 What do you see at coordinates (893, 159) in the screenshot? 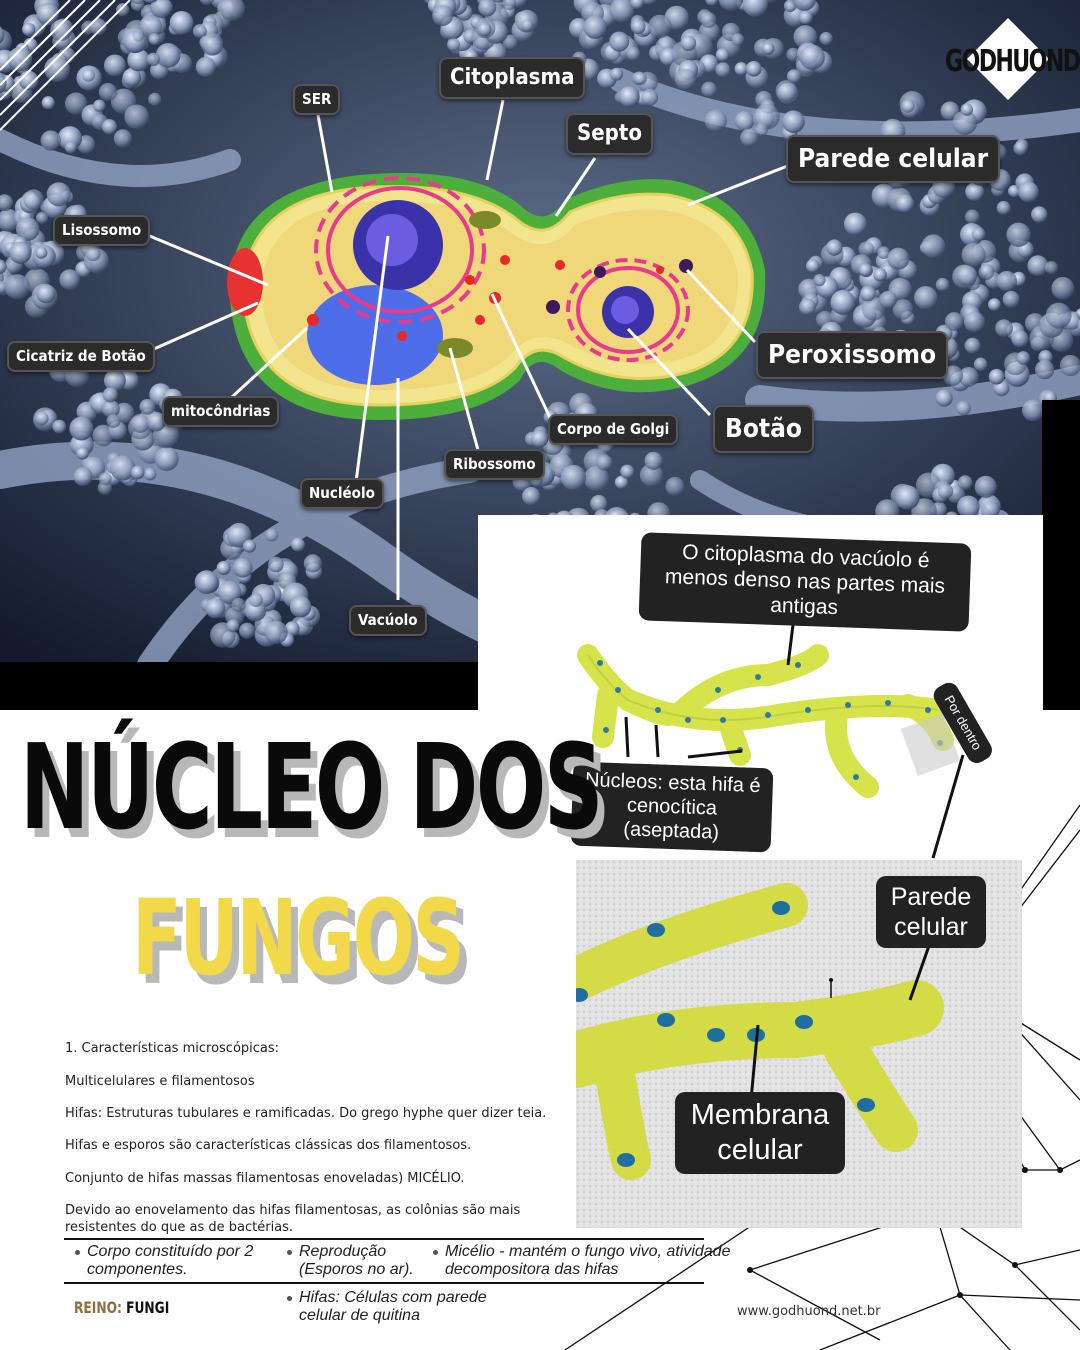
I see `label-parede-celular: Parede celular` at bounding box center [893, 159].